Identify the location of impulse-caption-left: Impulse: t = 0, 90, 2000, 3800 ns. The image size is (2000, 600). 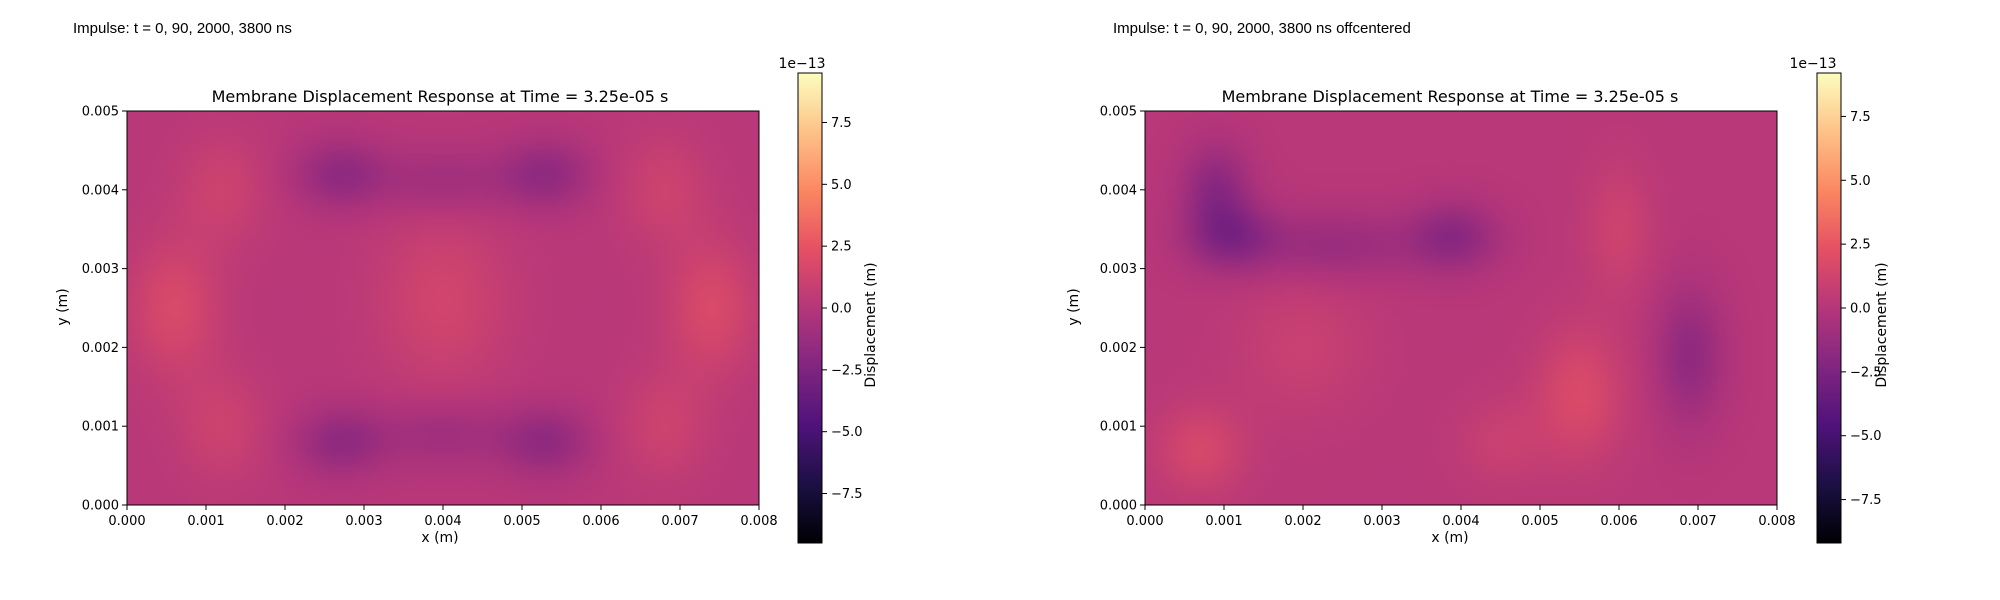
(182, 28).